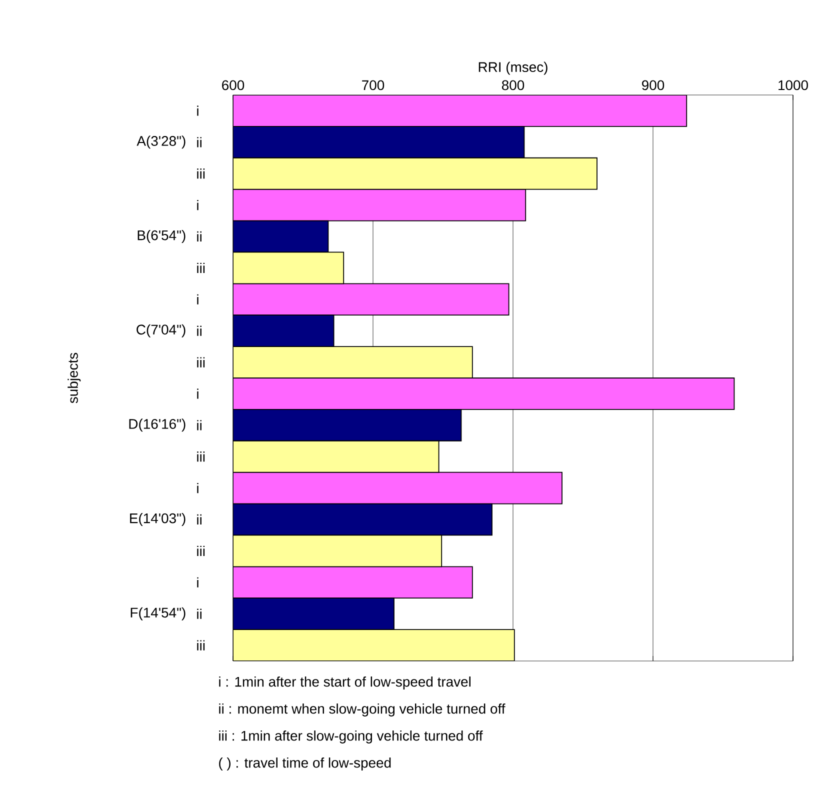 The height and width of the screenshot is (796, 820). Describe the element at coordinates (161, 142) in the screenshot. I see `y-tick-label: A(3'28")` at that location.